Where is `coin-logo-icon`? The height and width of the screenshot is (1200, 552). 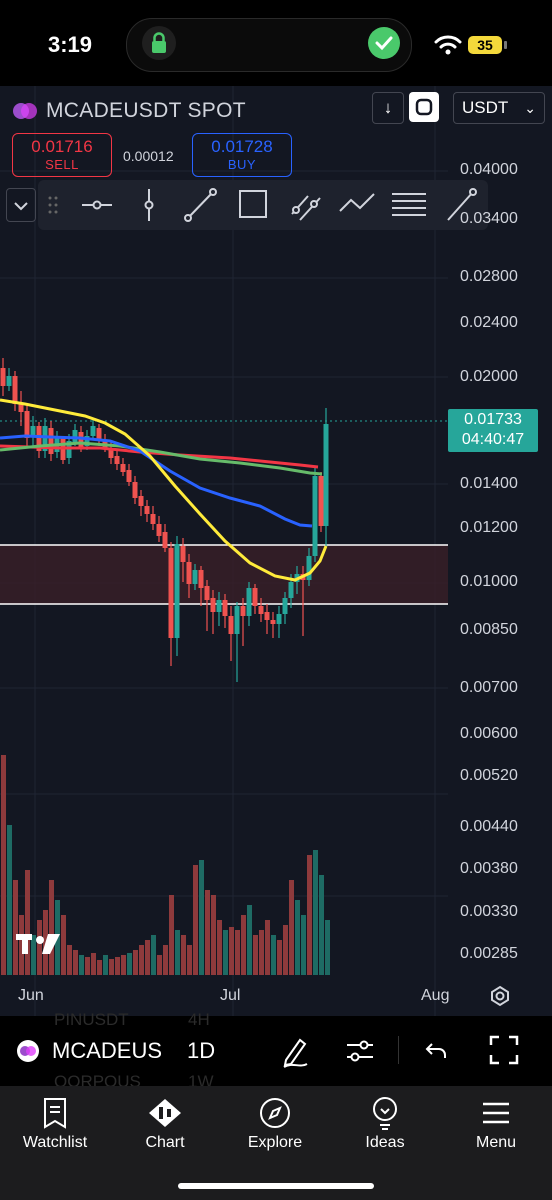
coin-logo-icon is located at coordinates (25, 111).